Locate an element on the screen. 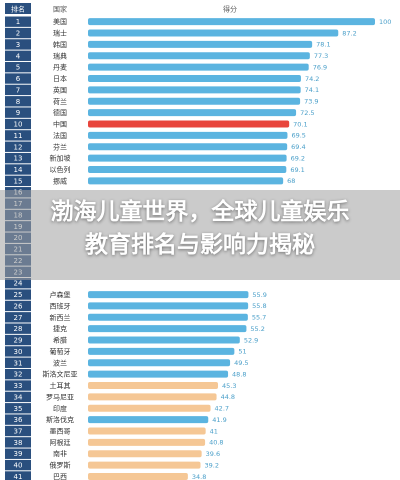  country-label: 巴西 is located at coordinates (60, 476).